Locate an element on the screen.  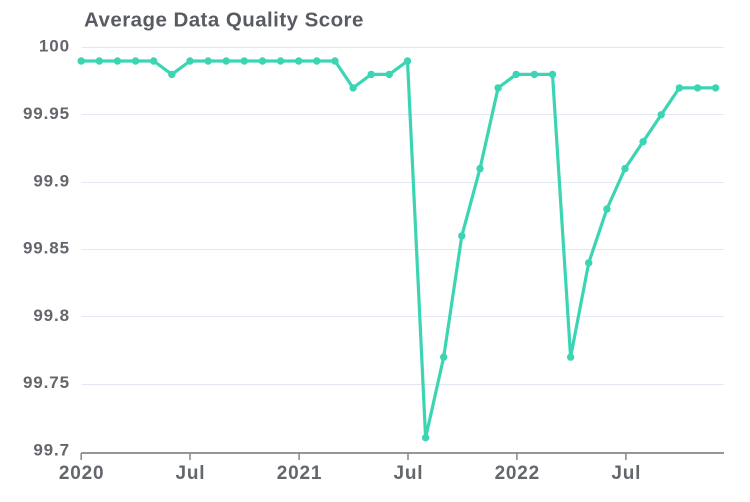
svg-text: 2021 is located at coordinates (299, 473).